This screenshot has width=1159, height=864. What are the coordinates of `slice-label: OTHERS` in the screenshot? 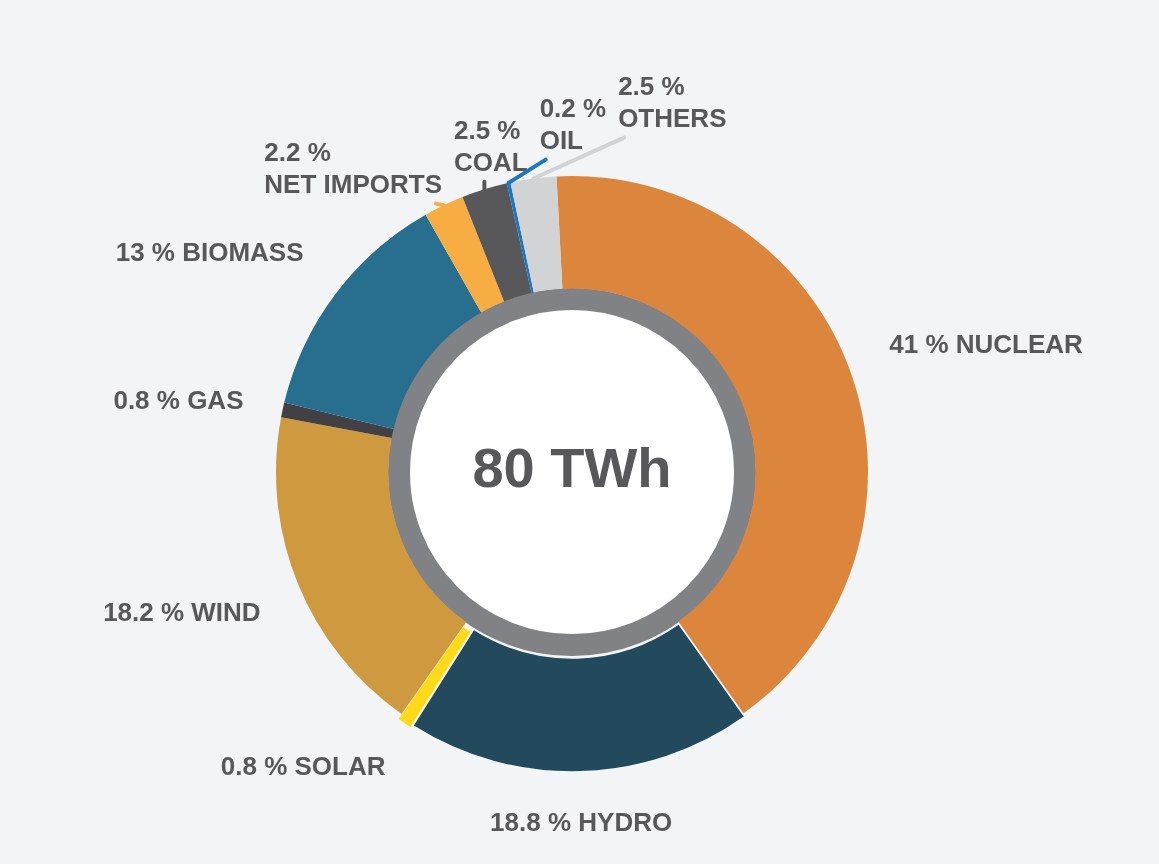 It's located at (672, 117).